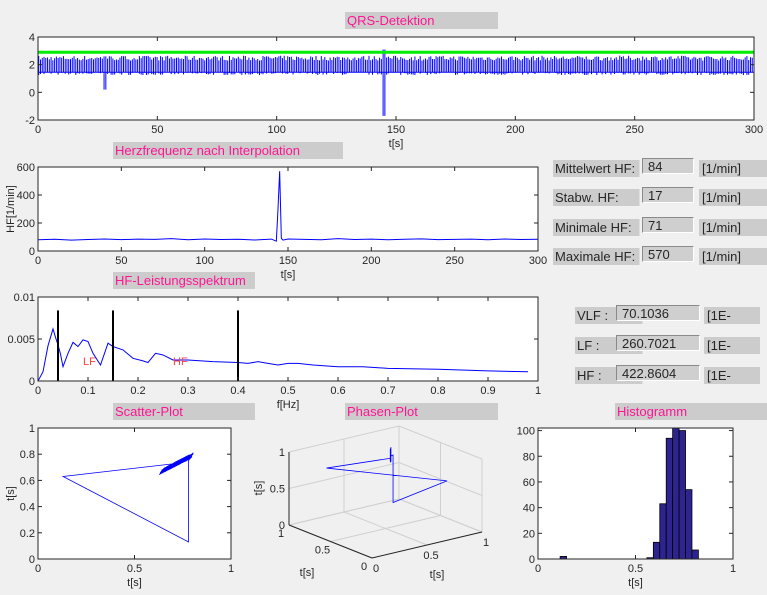  I want to click on y-axis-label: t[s], so click(11, 493).